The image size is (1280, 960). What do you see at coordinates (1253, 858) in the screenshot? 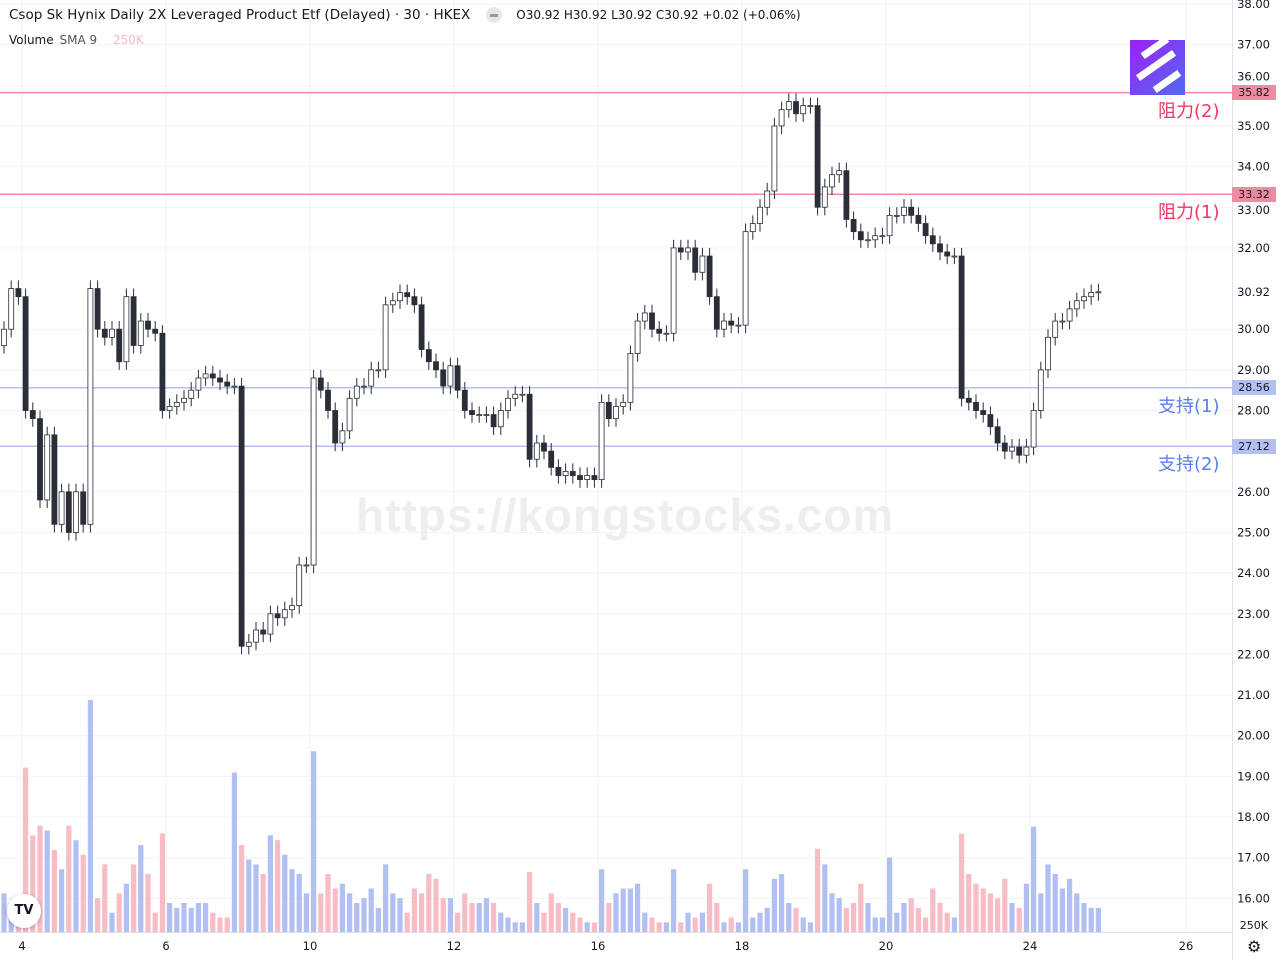
I see `y-tick-label: 17.00` at bounding box center [1253, 858].